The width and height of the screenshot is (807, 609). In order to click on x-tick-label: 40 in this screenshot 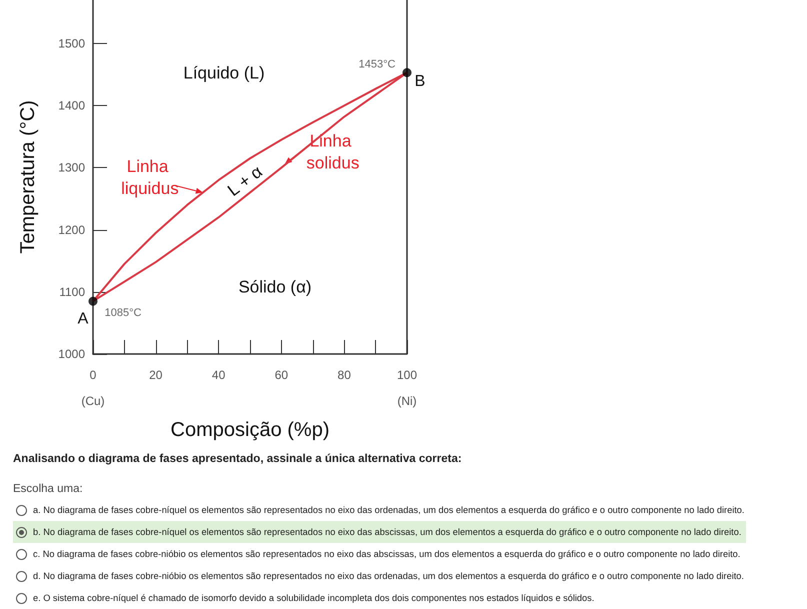, I will do `click(219, 375)`.